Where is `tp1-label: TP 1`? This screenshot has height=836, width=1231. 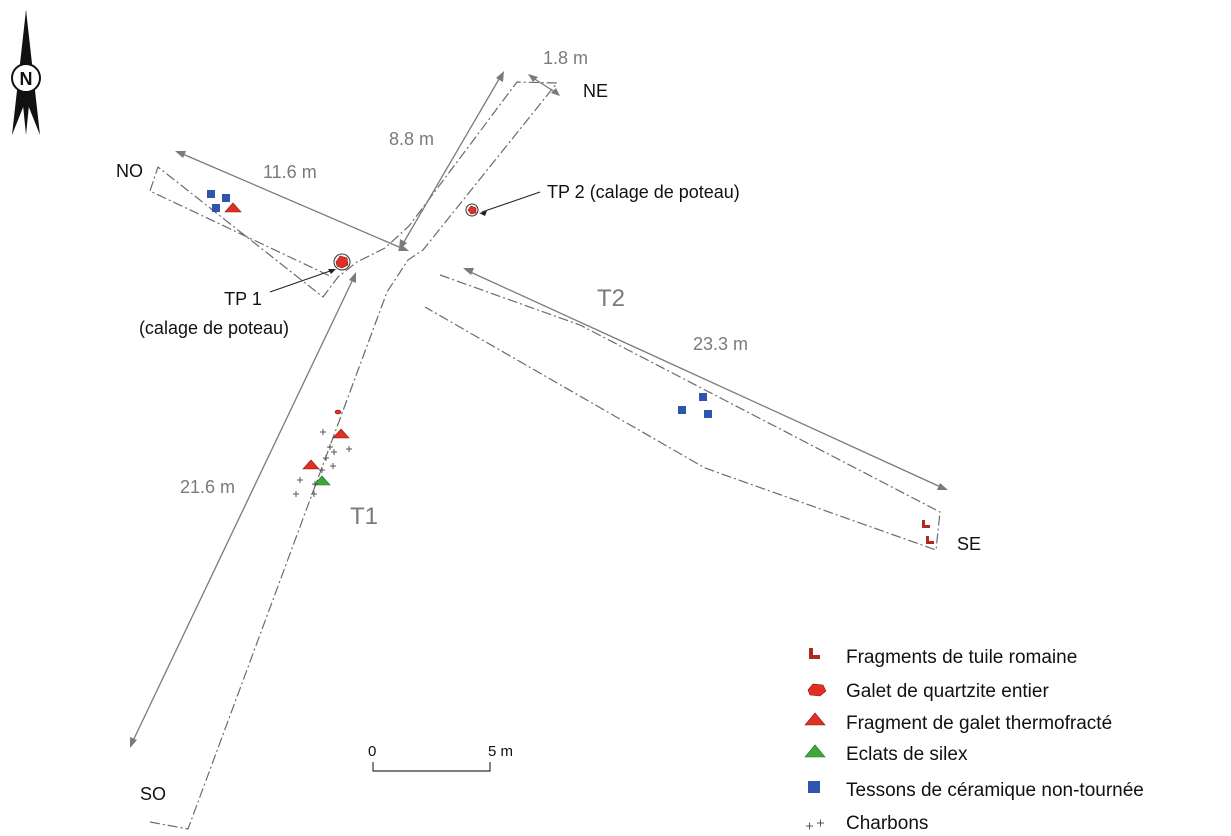
tp1-label: TP 1 is located at coordinates (243, 299).